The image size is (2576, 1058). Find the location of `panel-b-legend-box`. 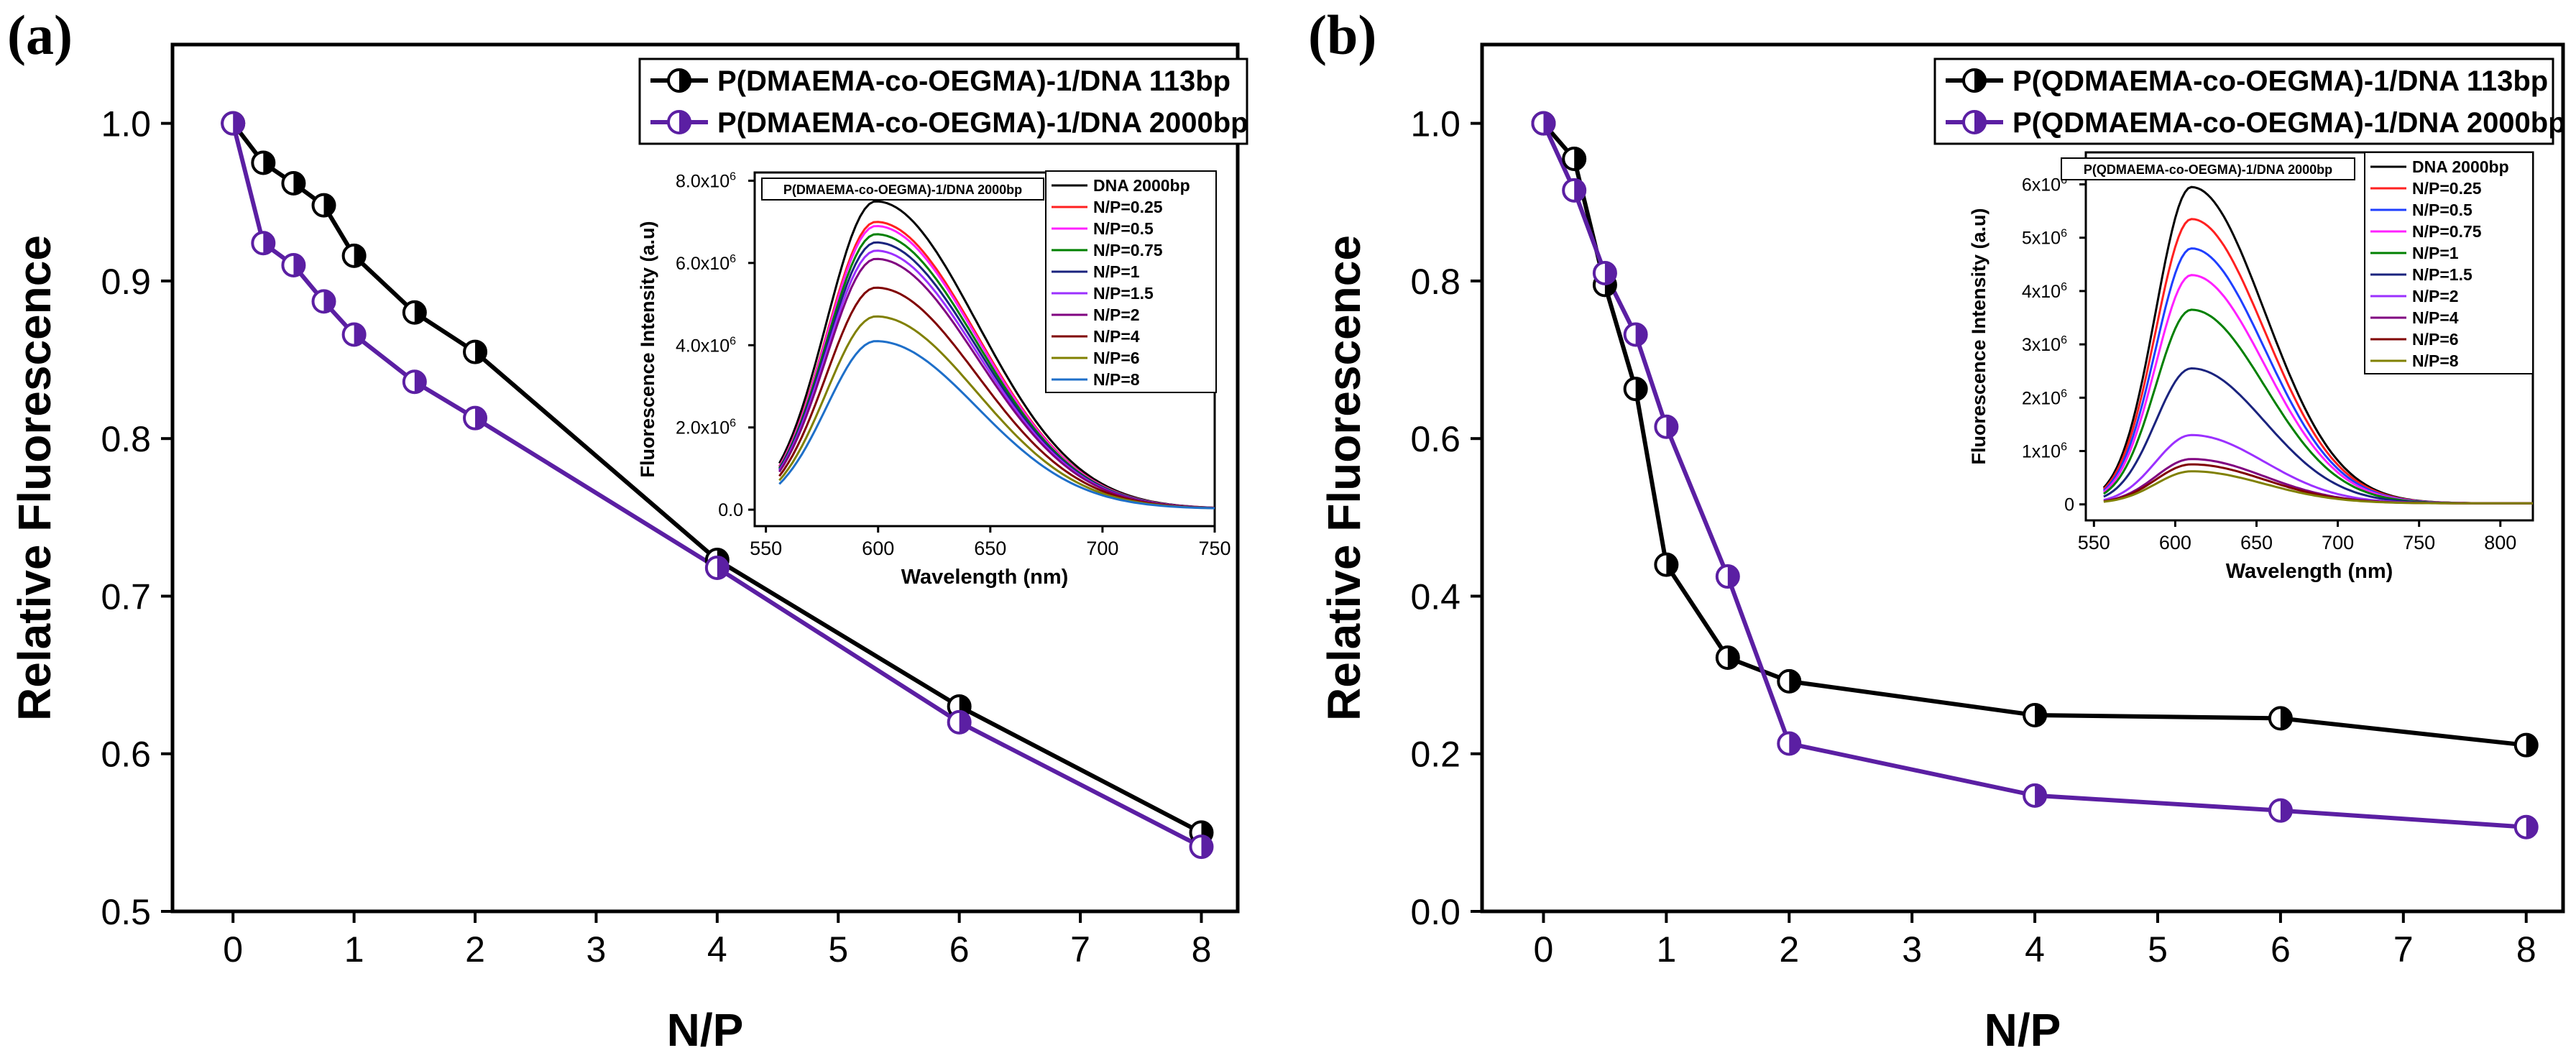

panel-b-legend-box is located at coordinates (2243, 101).